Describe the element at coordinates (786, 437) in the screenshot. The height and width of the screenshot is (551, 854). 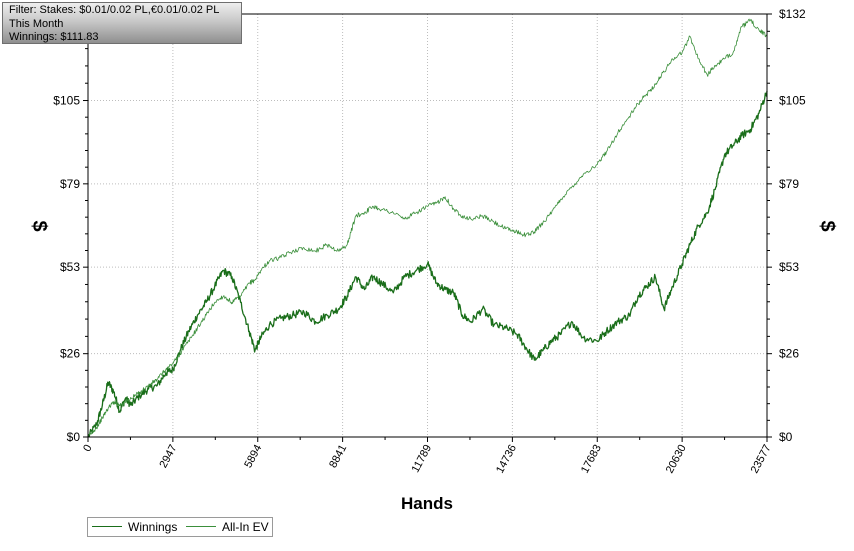
I see `y-tick-label-right: $0` at that location.